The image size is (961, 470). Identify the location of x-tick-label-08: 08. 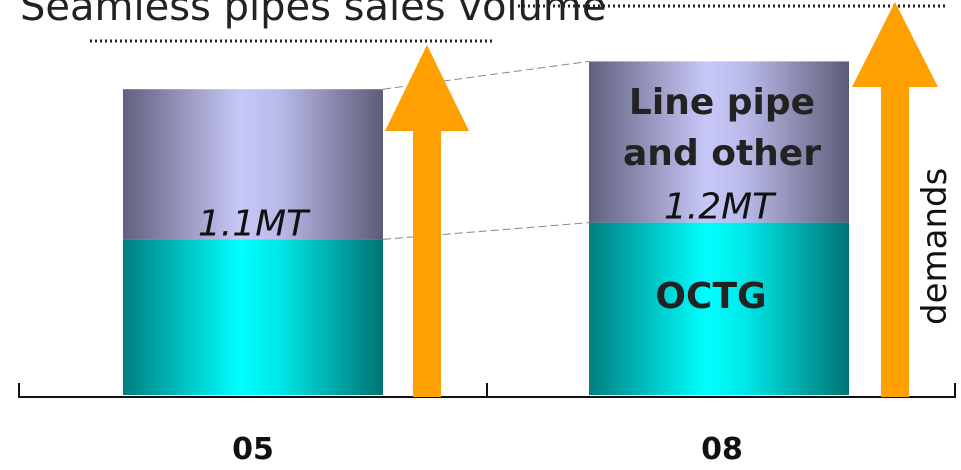
(722, 449).